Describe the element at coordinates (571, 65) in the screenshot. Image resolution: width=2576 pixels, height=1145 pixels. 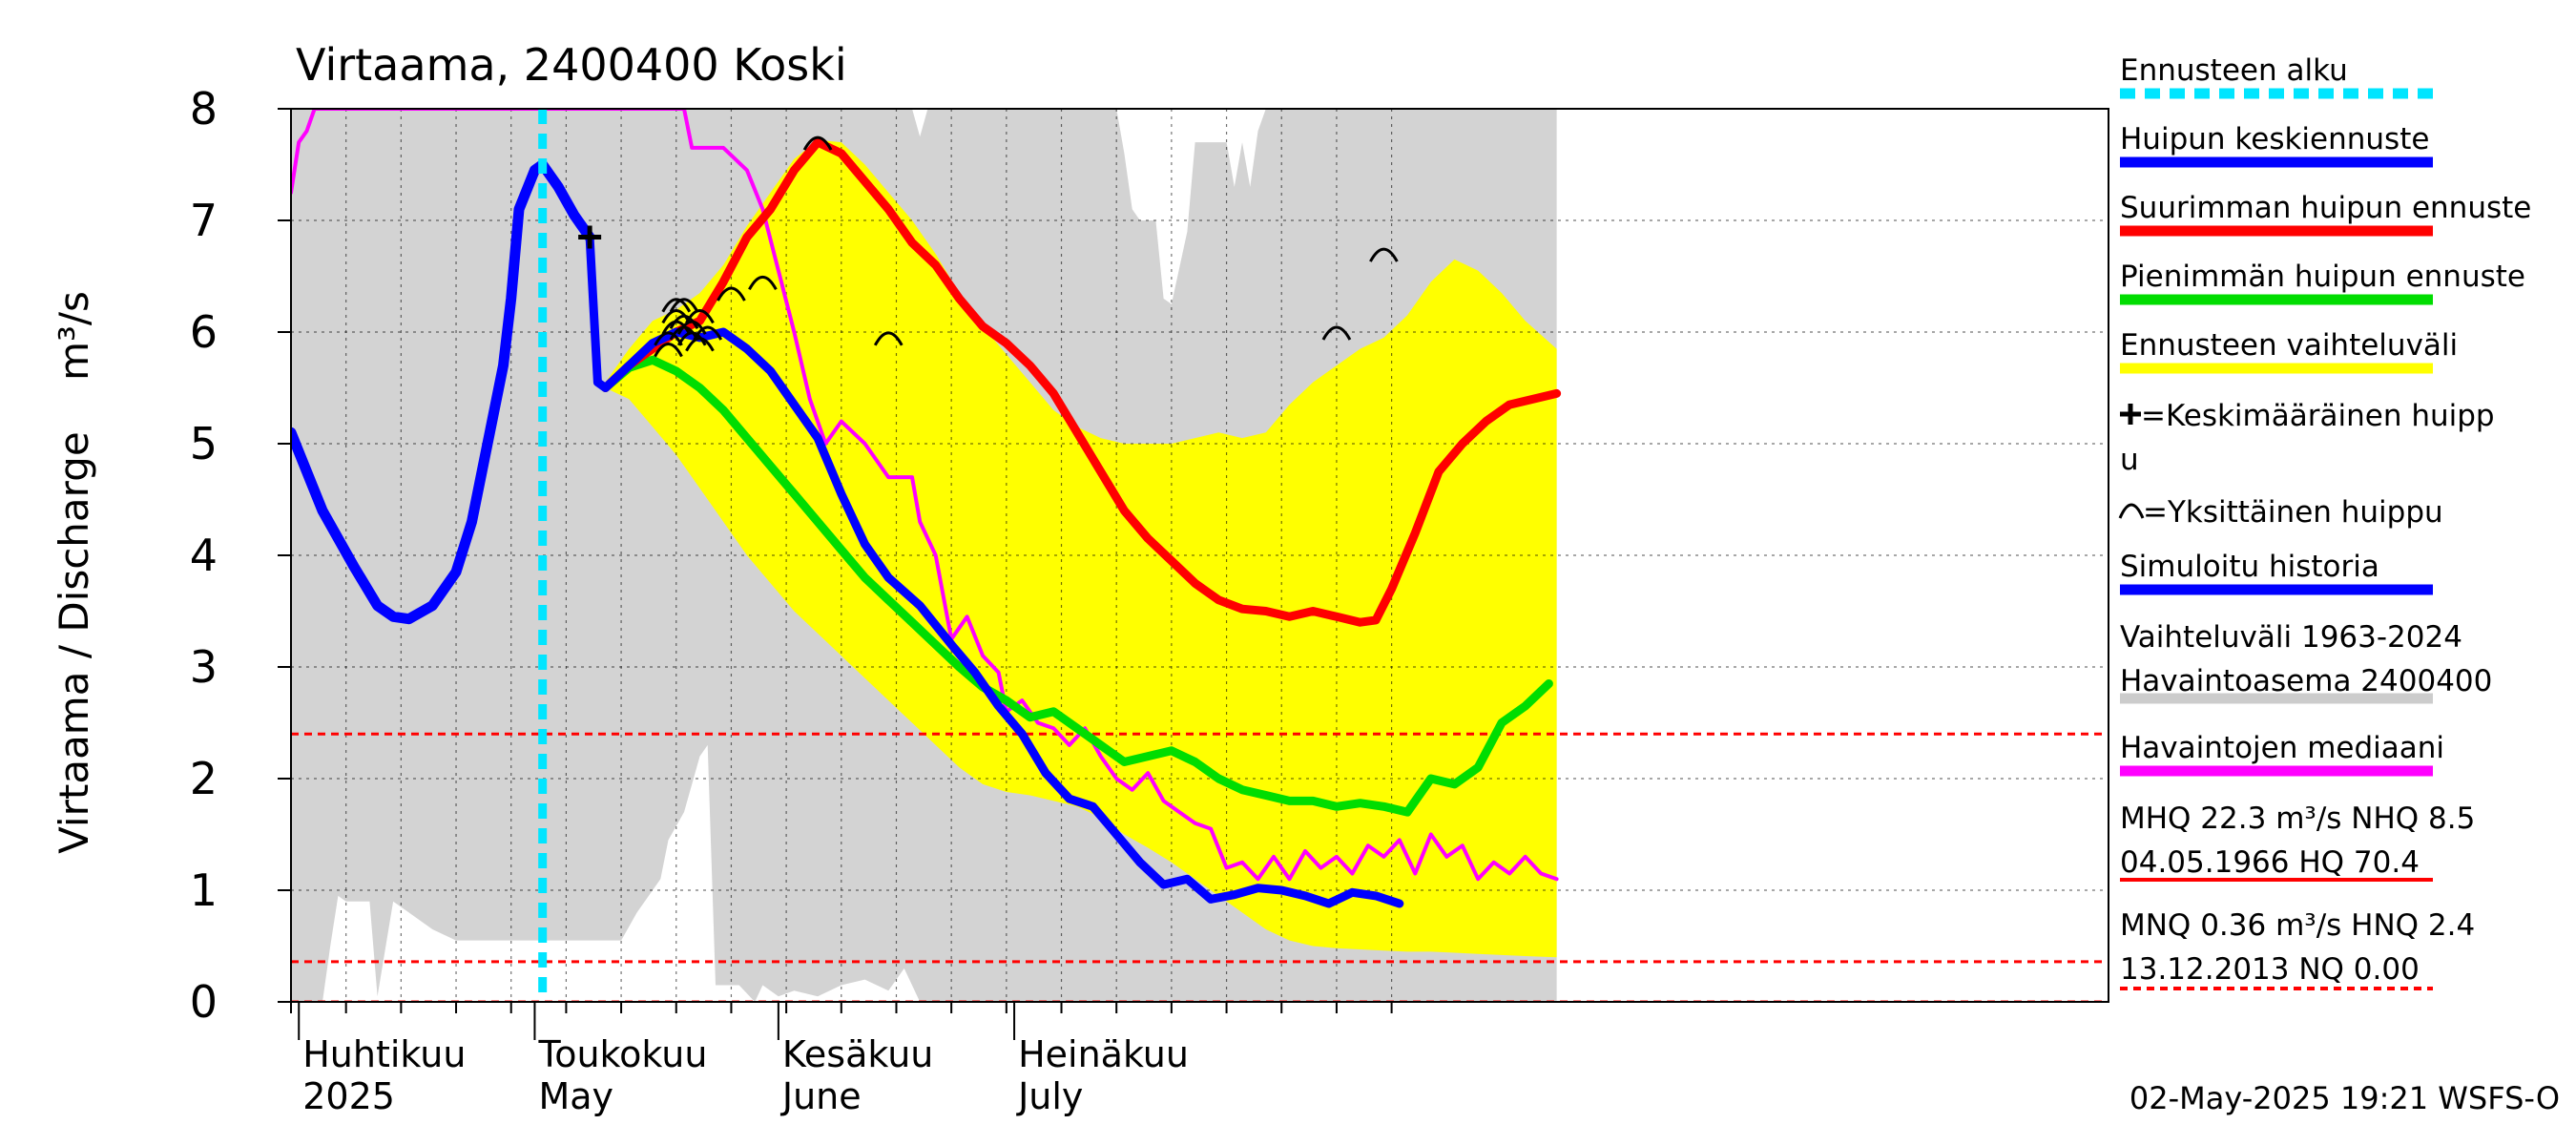
I see `chart-title: Virtaama, 2400400 Koski` at that location.